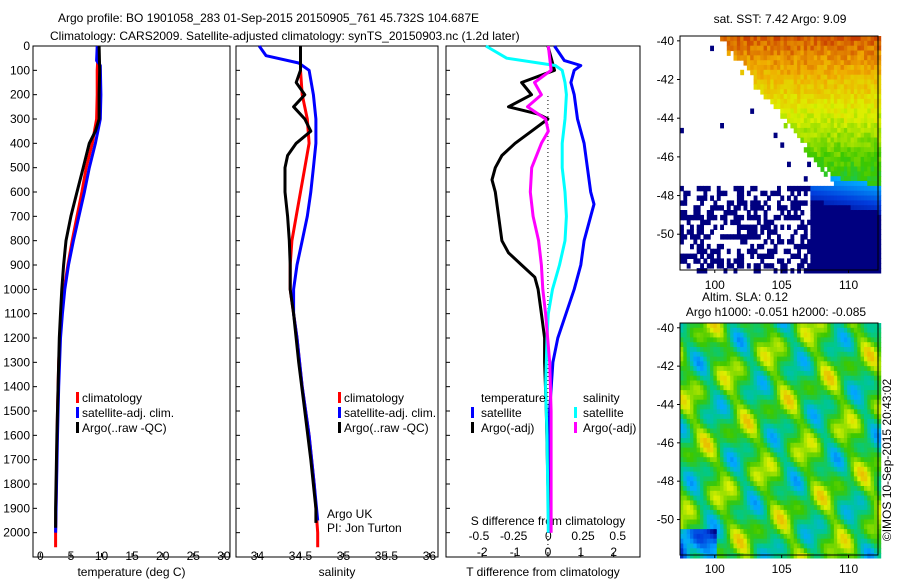 Image resolution: width=900 pixels, height=580 pixels. What do you see at coordinates (17, 314) in the screenshot?
I see `y-tick-label: 1100` at bounding box center [17, 314].